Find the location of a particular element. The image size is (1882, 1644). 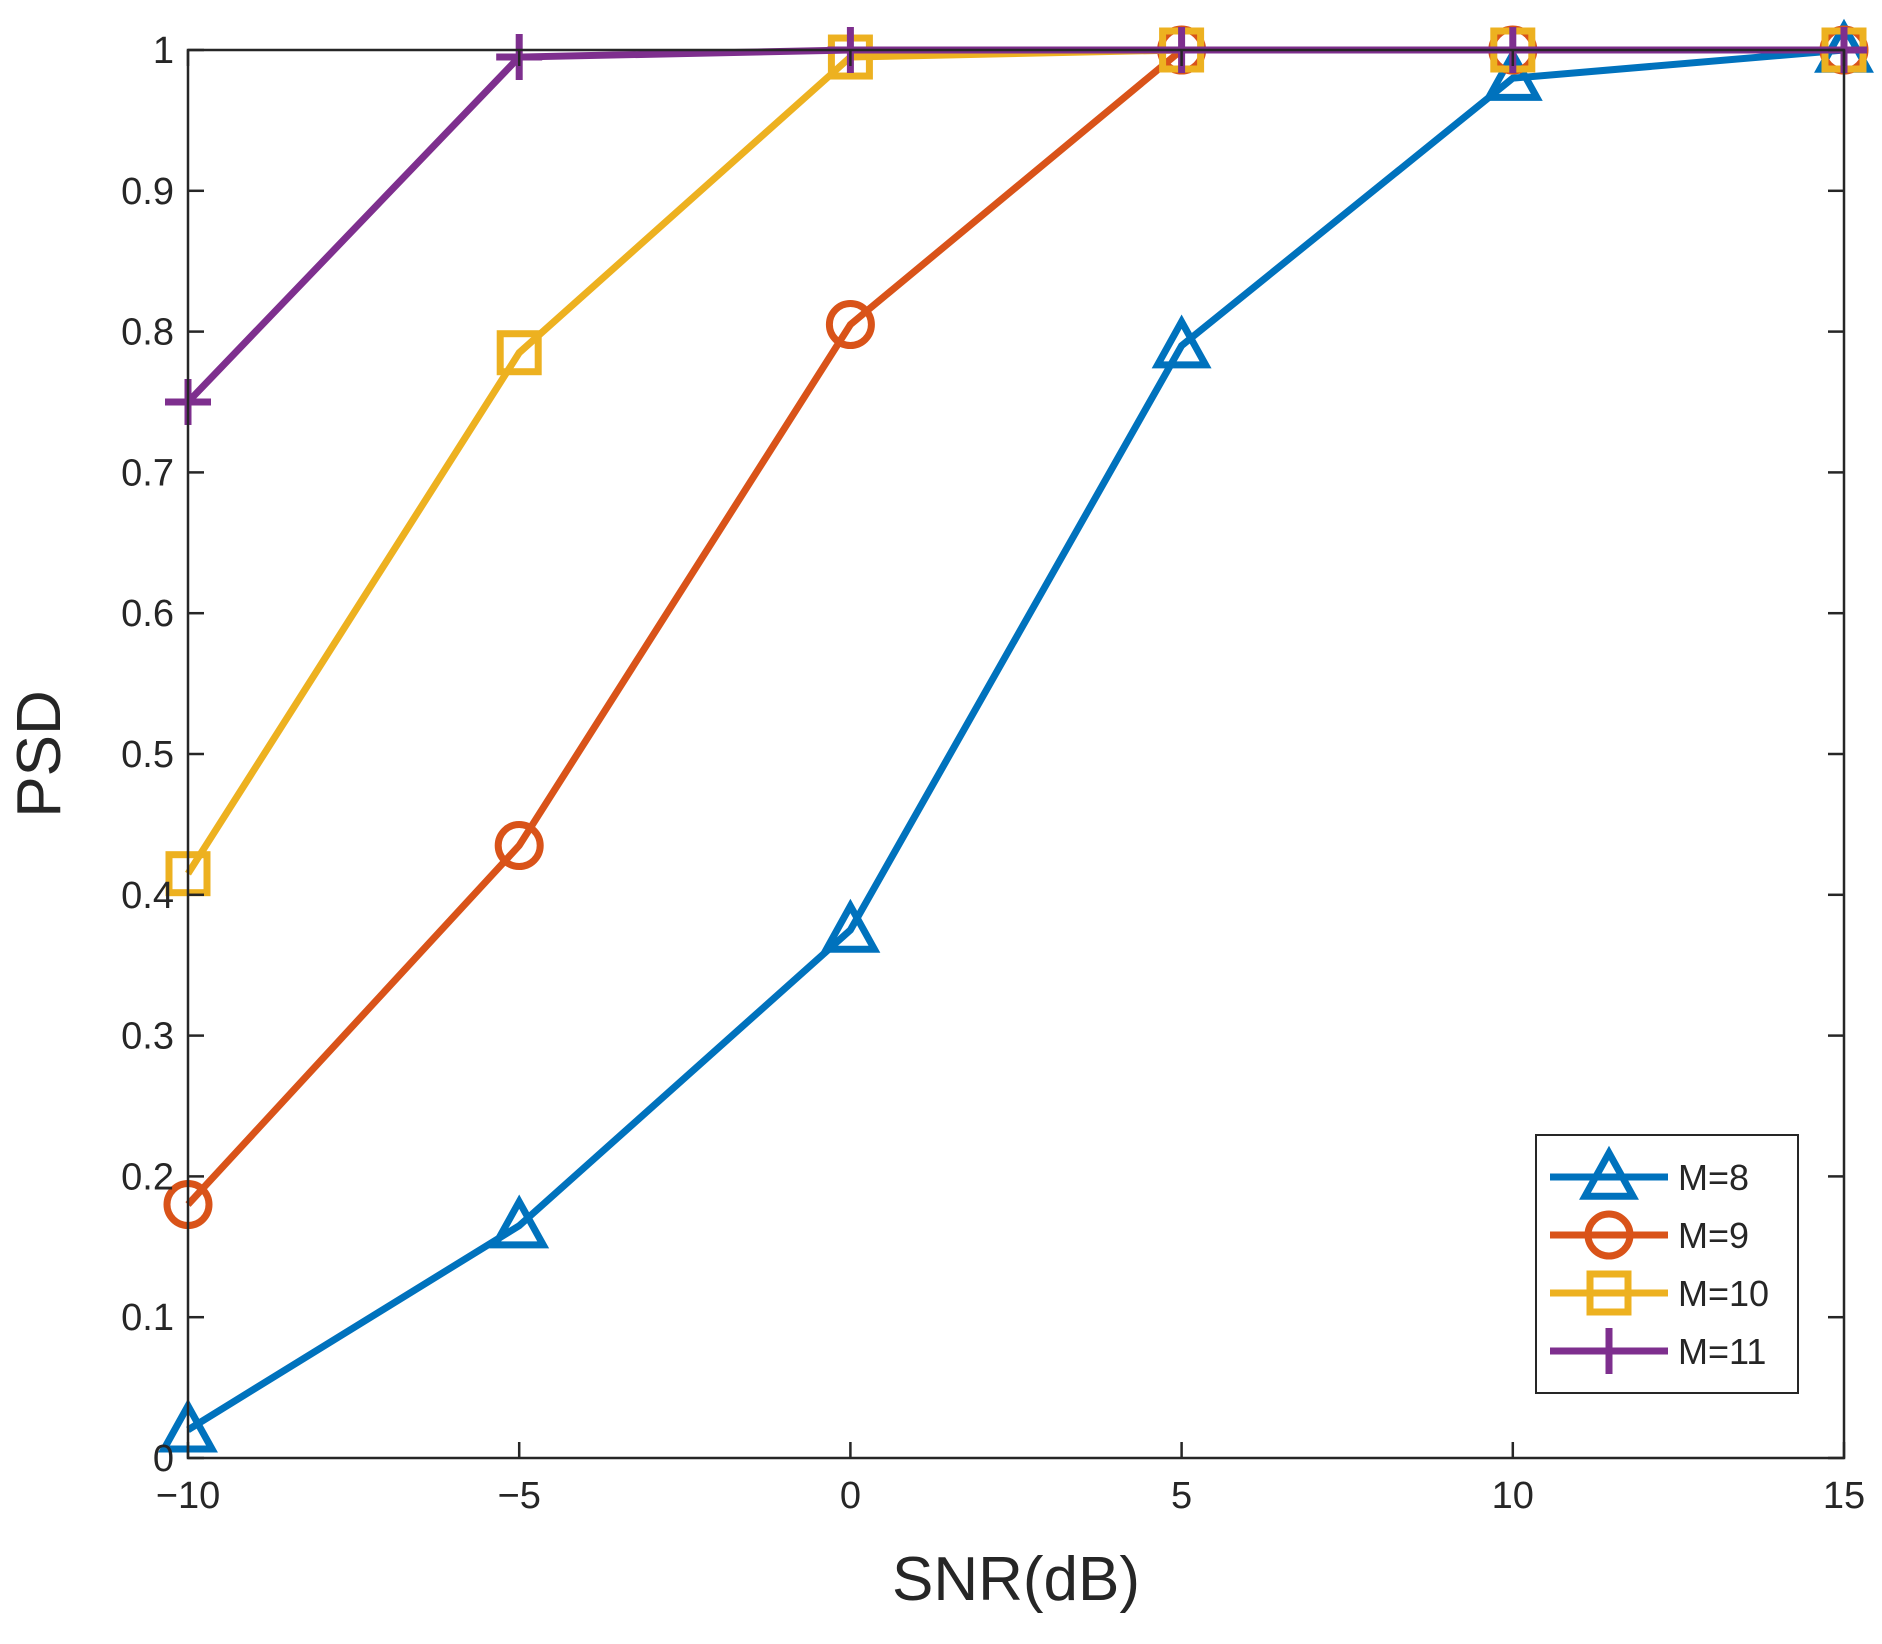

legend-label: M=11 is located at coordinates (1722, 1351).